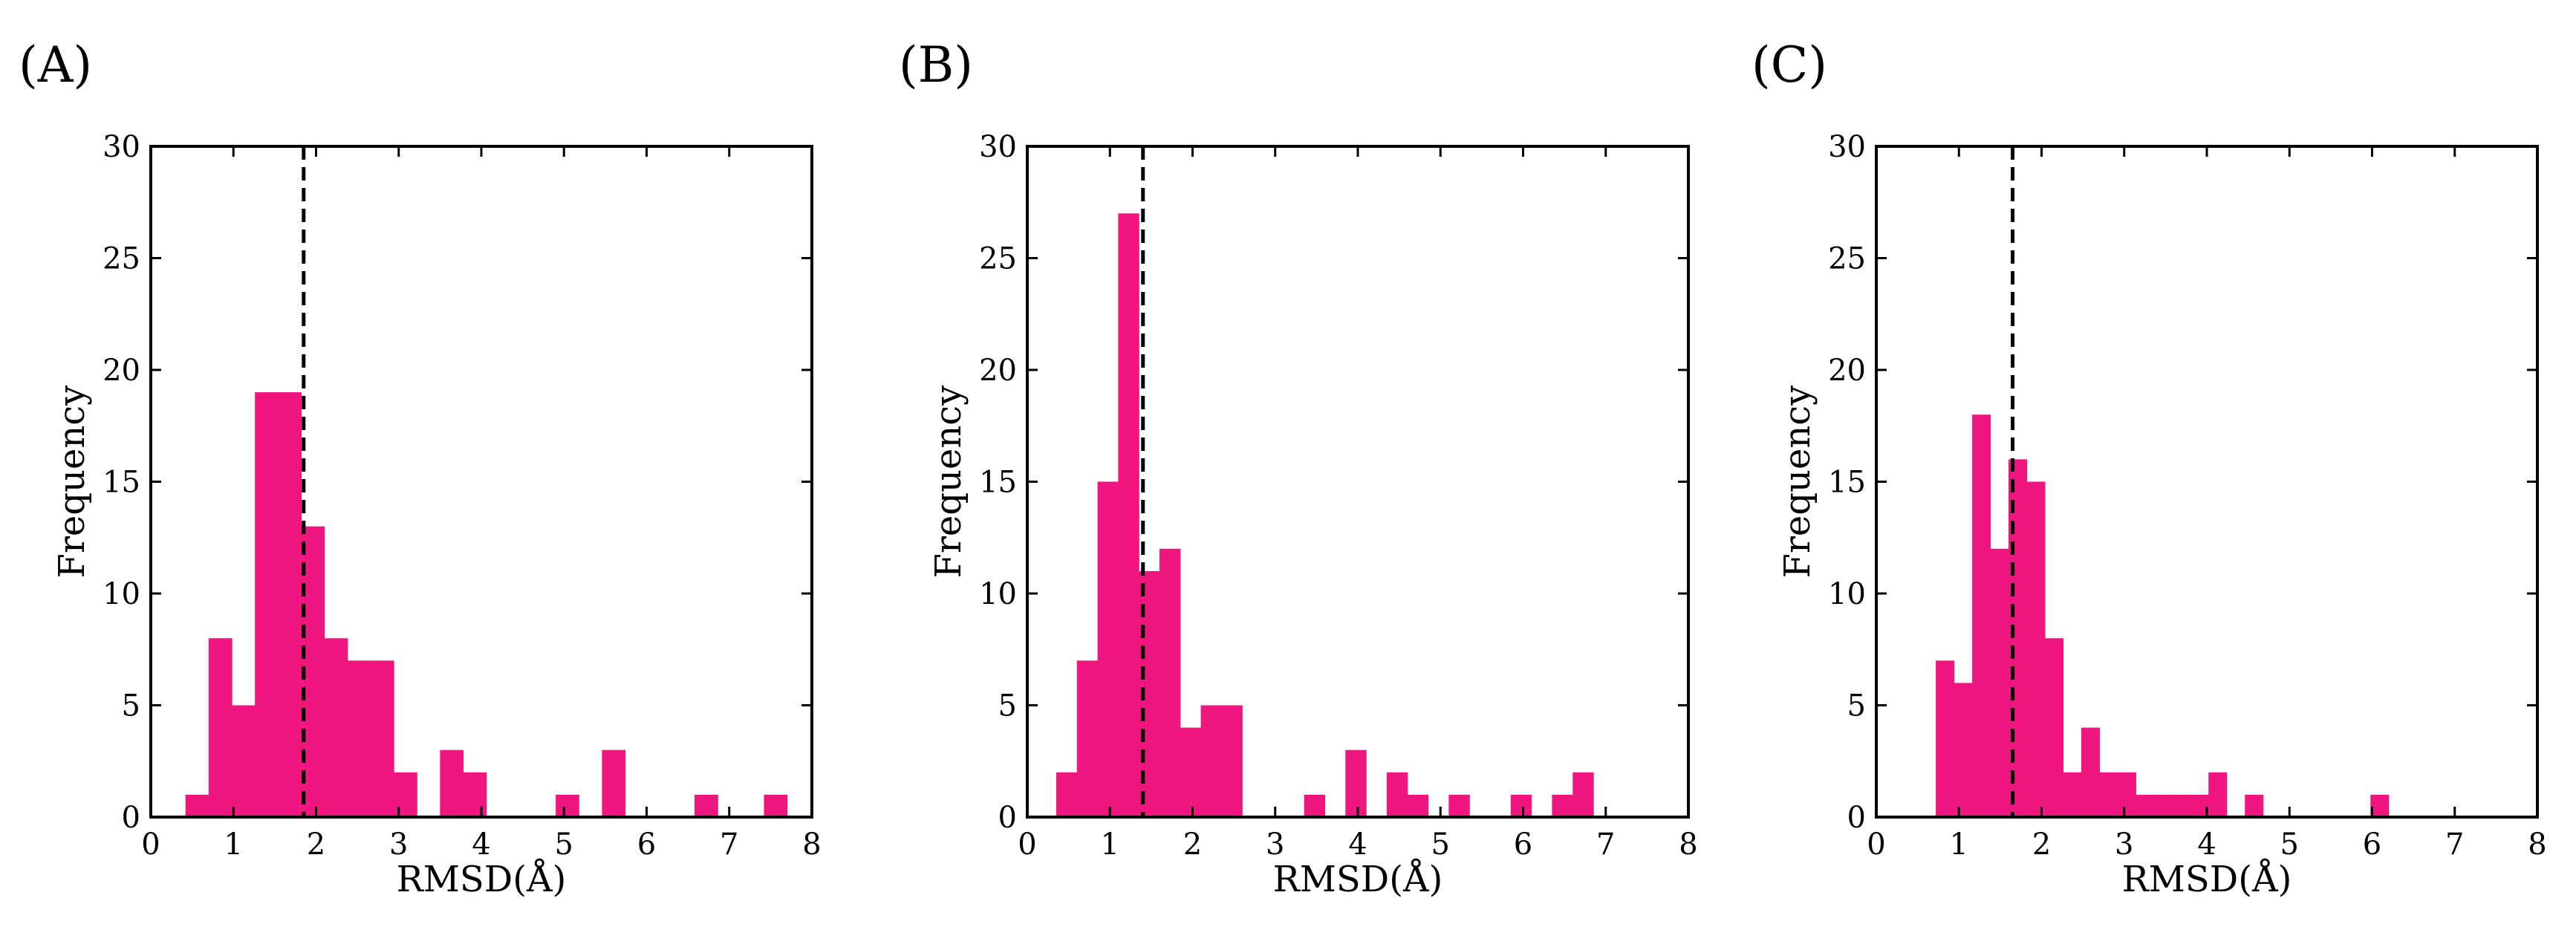 This screenshot has width=2576, height=927. I want to click on panel-label: (C), so click(1789, 65).